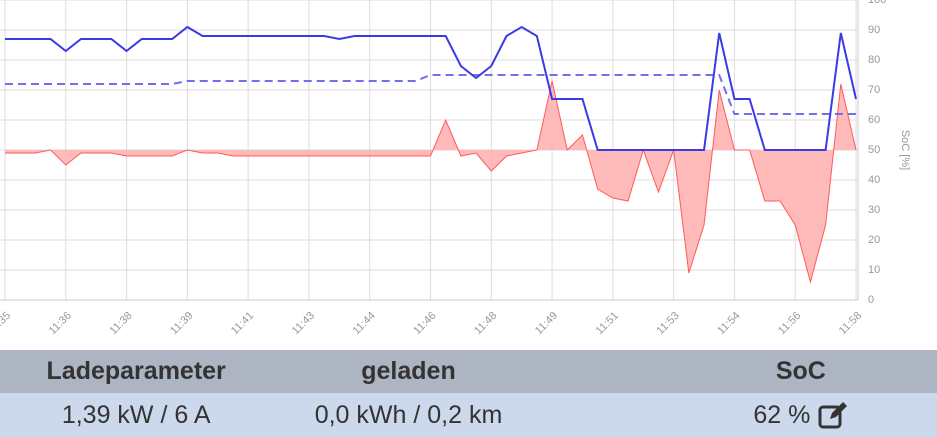 The image size is (937, 437). I want to click on y-tick-label: 10, so click(874, 270).